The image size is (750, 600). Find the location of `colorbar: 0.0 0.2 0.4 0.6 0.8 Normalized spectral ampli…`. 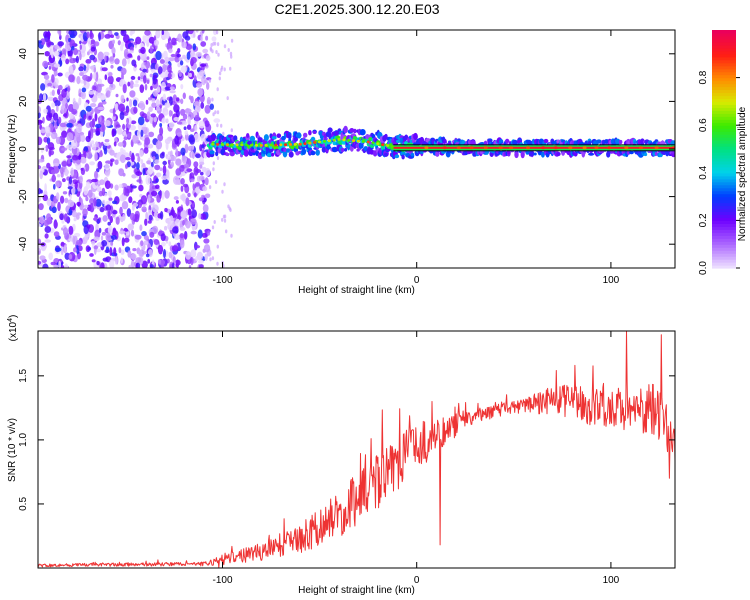

colorbar: 0.0 0.2 0.4 0.6 0.8 Normalized spectral ampli… is located at coordinates (723, 152).